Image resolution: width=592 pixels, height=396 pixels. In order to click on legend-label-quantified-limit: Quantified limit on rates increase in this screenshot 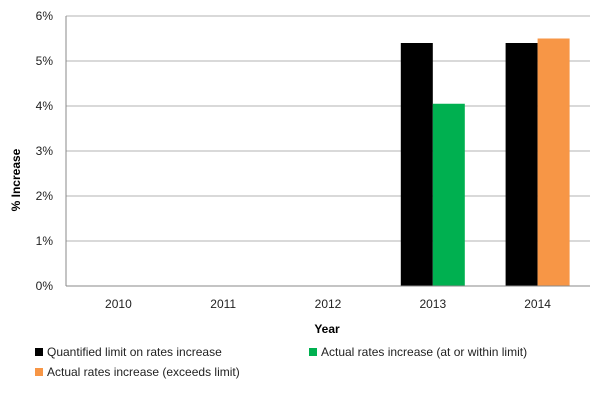, I will do `click(134, 352)`.